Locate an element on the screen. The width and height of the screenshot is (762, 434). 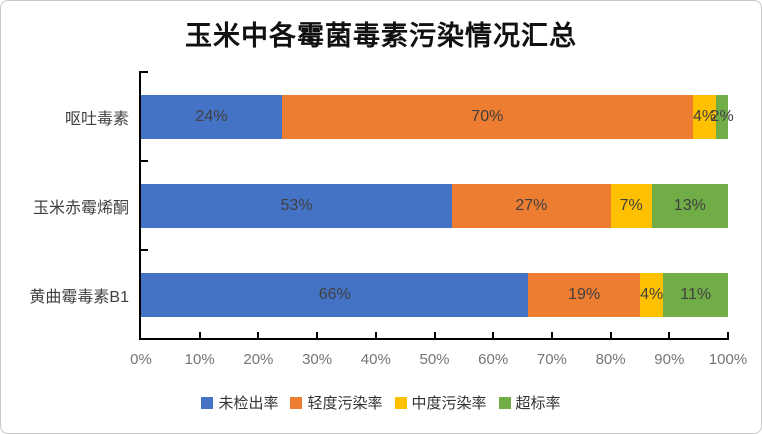
bar-segment: 27% is located at coordinates (531, 205).